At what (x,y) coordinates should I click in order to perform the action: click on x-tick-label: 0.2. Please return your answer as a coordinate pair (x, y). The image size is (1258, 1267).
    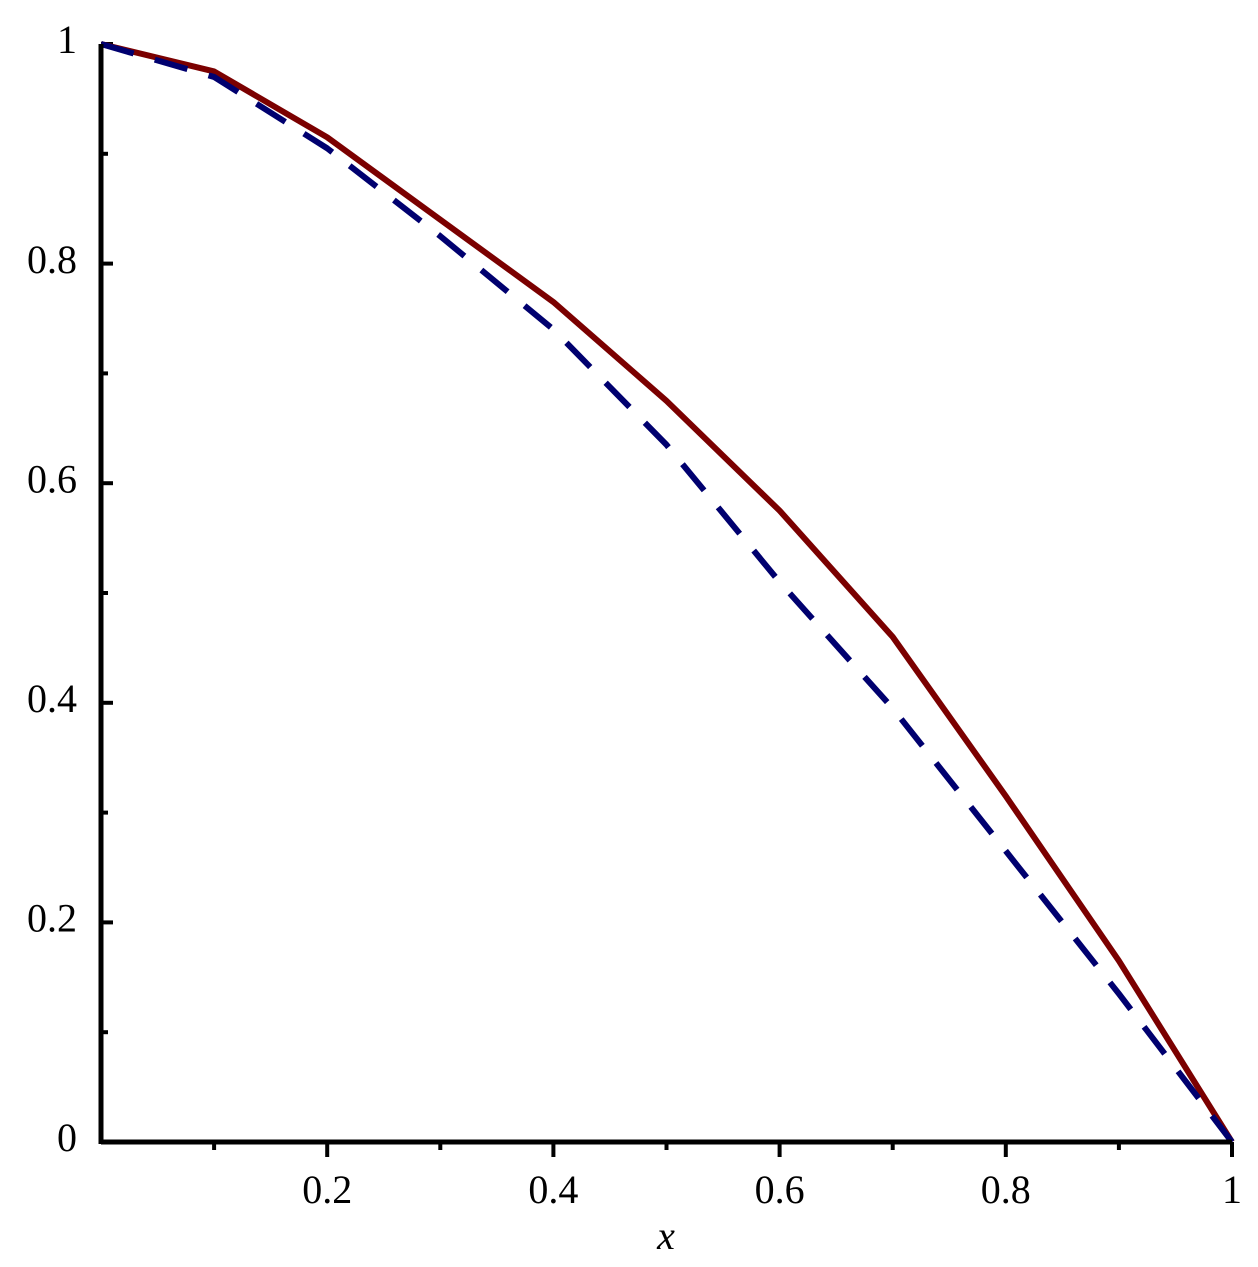
    Looking at the image, I should click on (327, 1189).